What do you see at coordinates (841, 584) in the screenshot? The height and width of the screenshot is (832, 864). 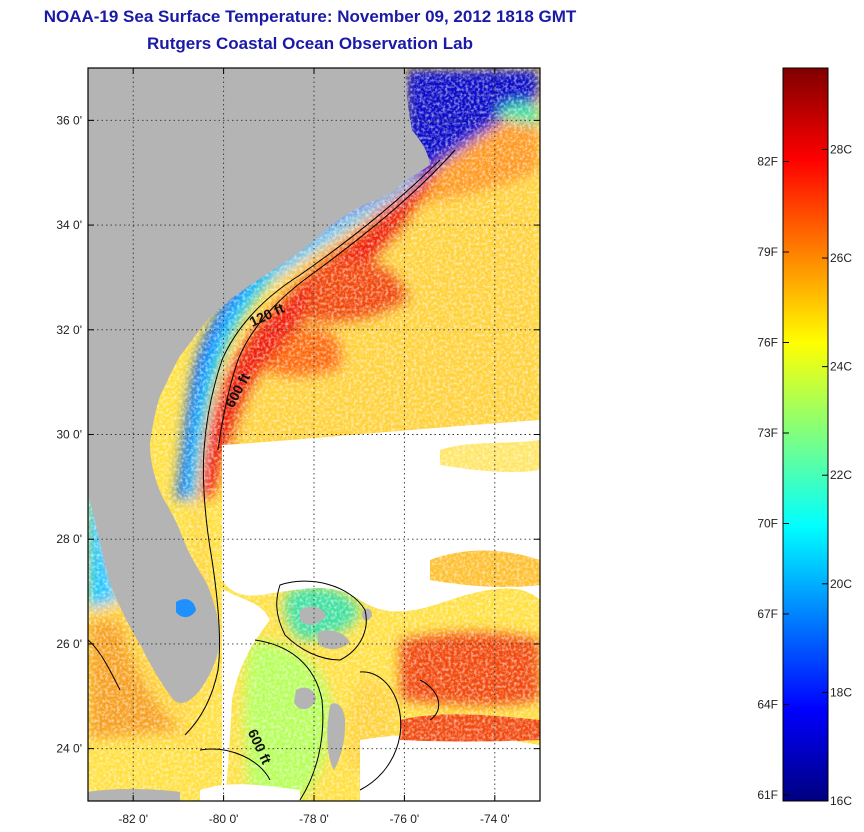 I see `celsius-tick-label: 20C` at bounding box center [841, 584].